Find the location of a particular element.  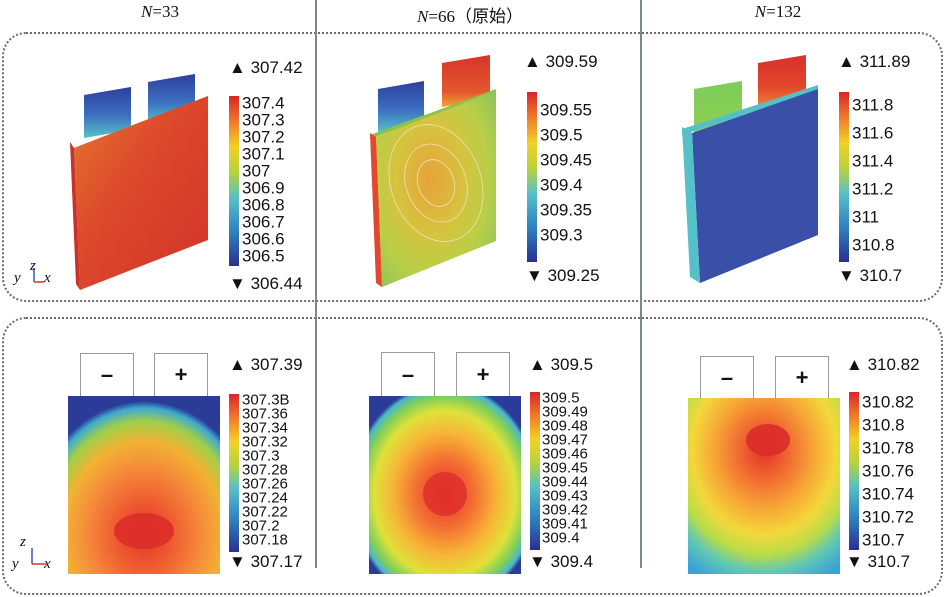

axis-label-x-bottom: x is located at coordinates (47, 564).